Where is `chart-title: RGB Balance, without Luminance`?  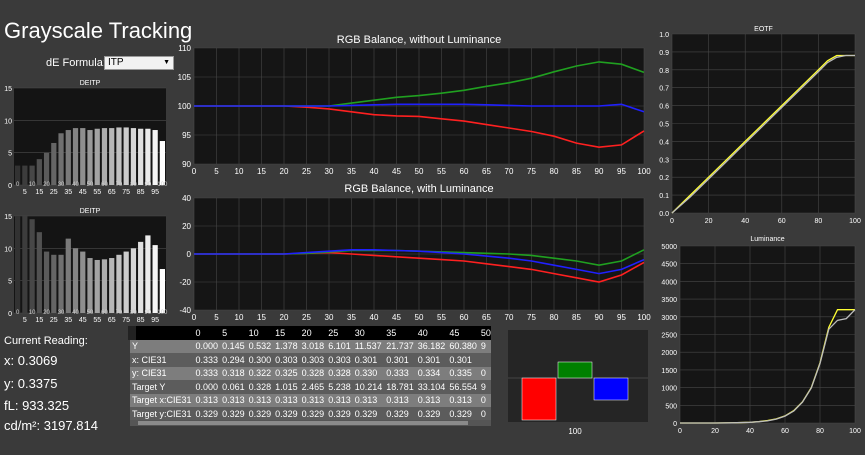
chart-title: RGB Balance, without Luminance is located at coordinates (419, 40).